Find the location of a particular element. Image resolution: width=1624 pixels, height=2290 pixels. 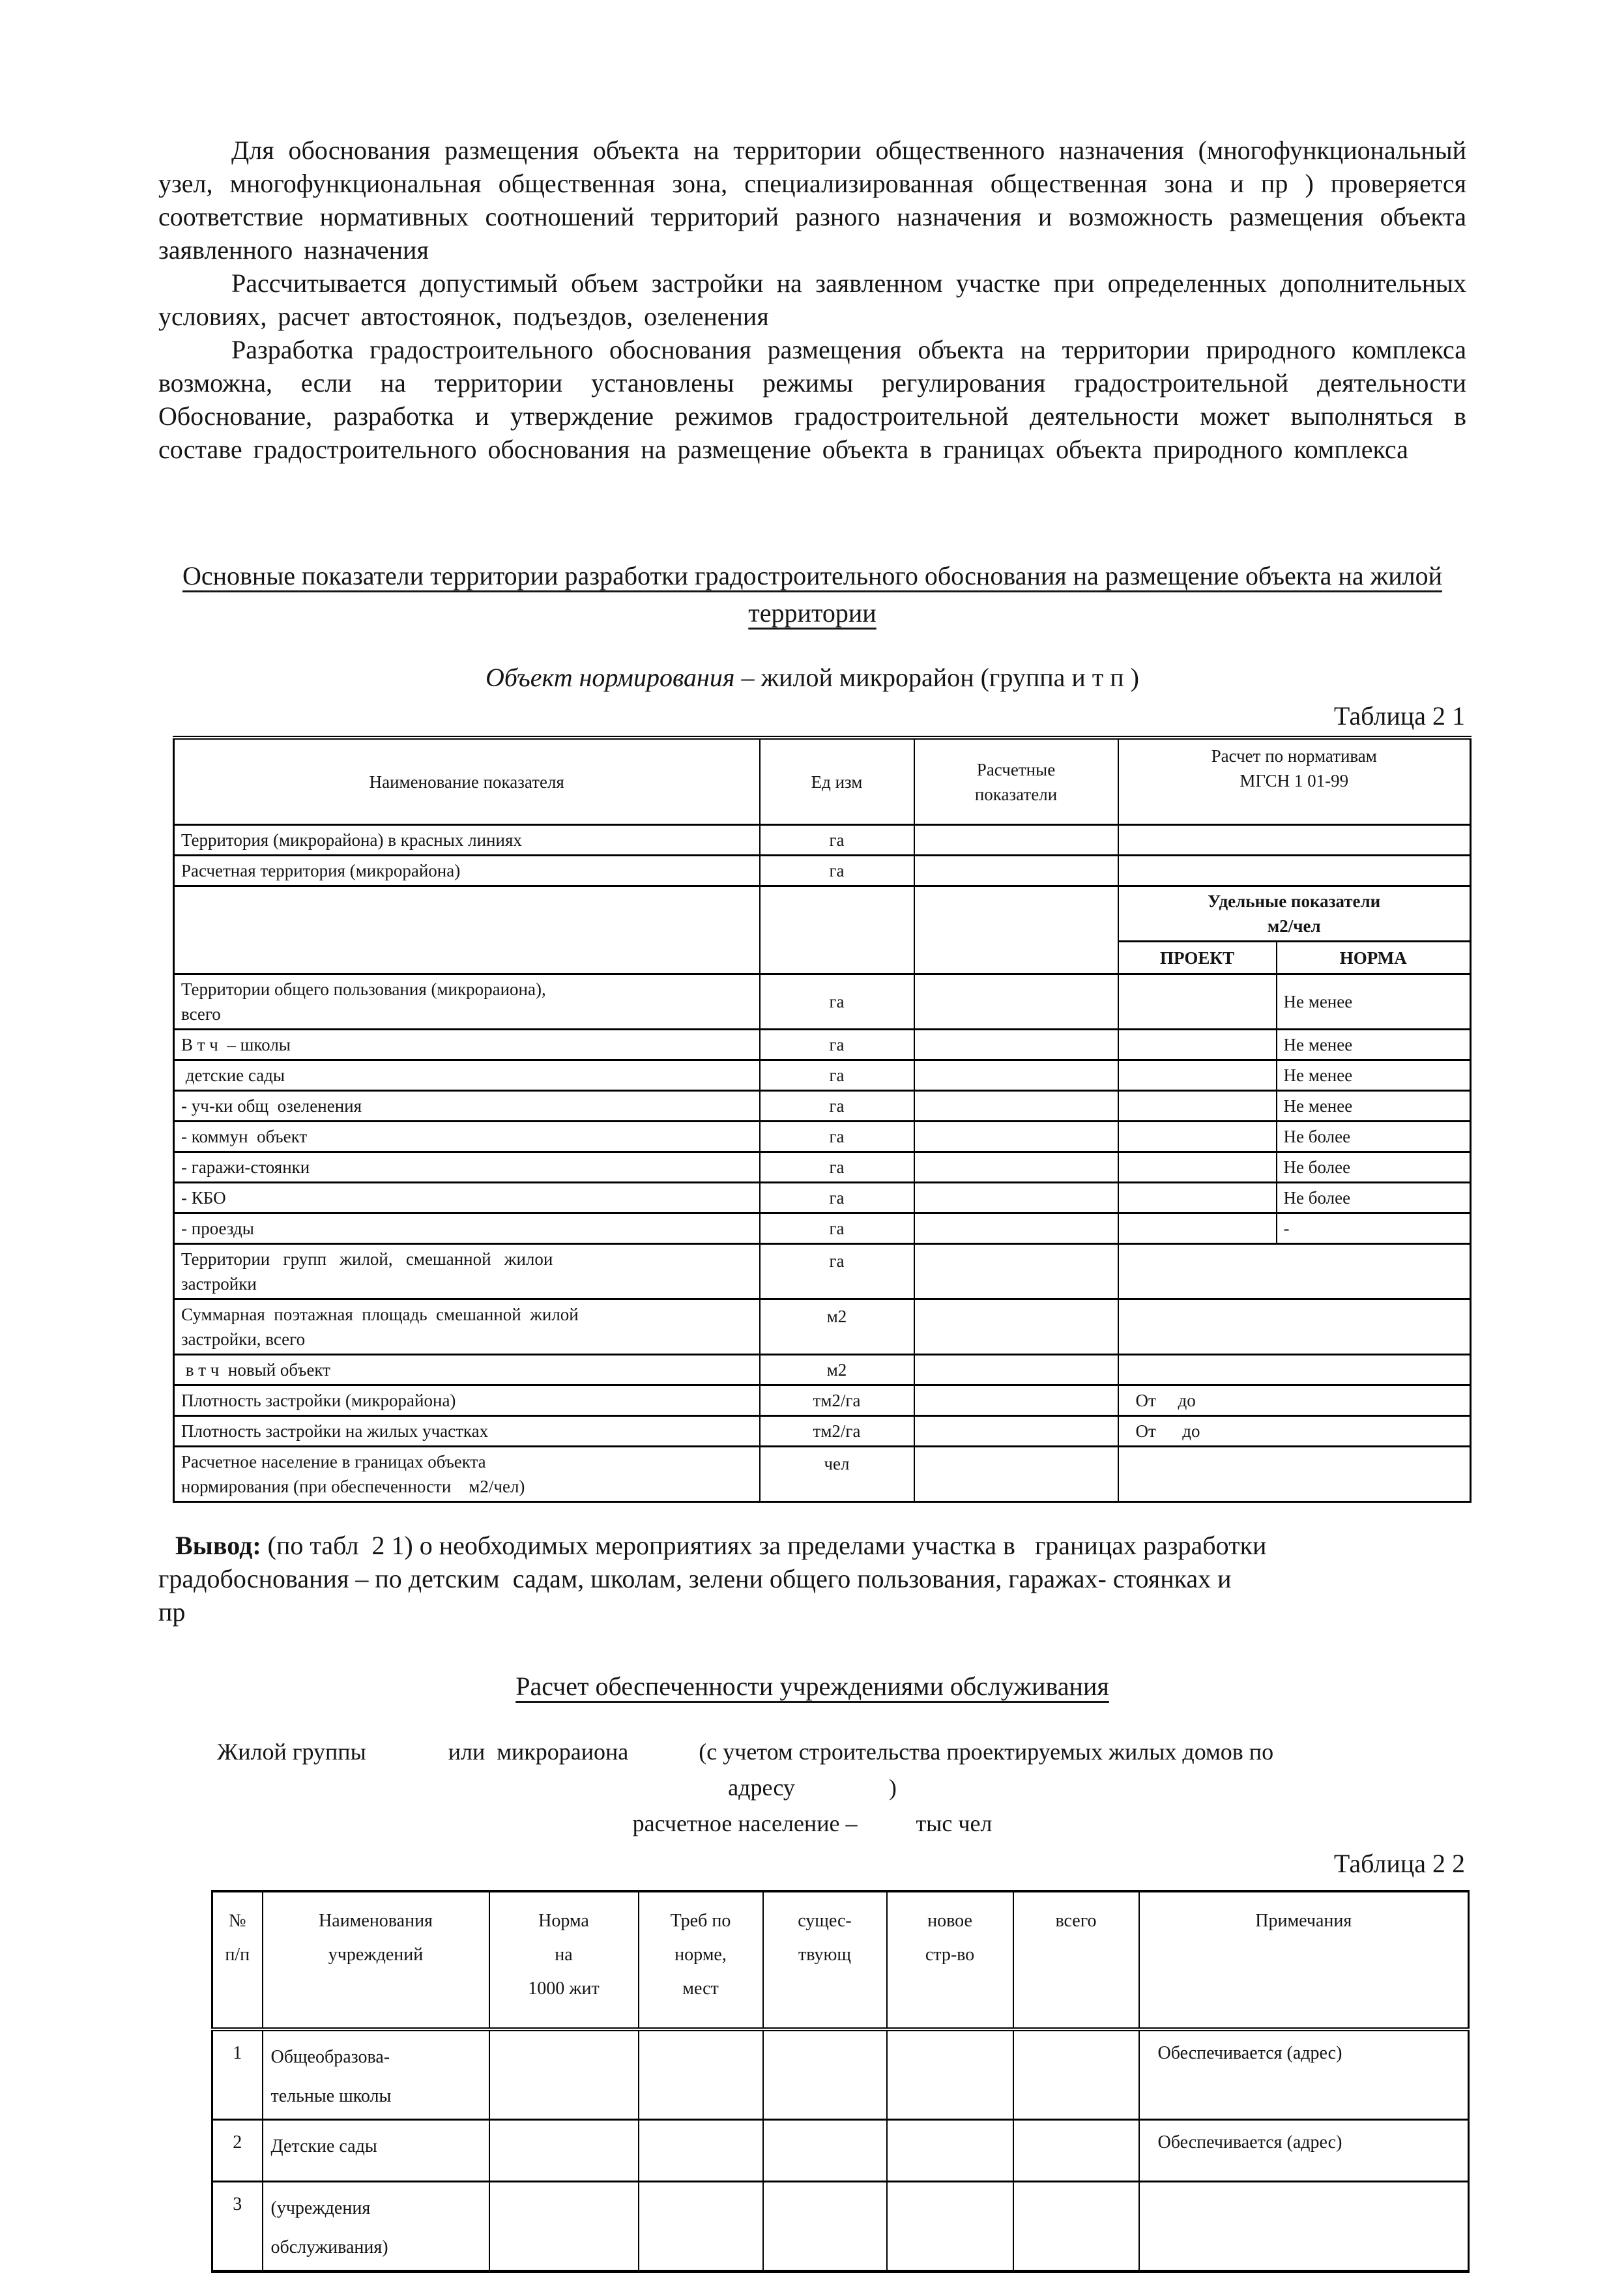

t1-header-norm: Расчет по нормативам МГСН 1 01-99 is located at coordinates (1294, 781).